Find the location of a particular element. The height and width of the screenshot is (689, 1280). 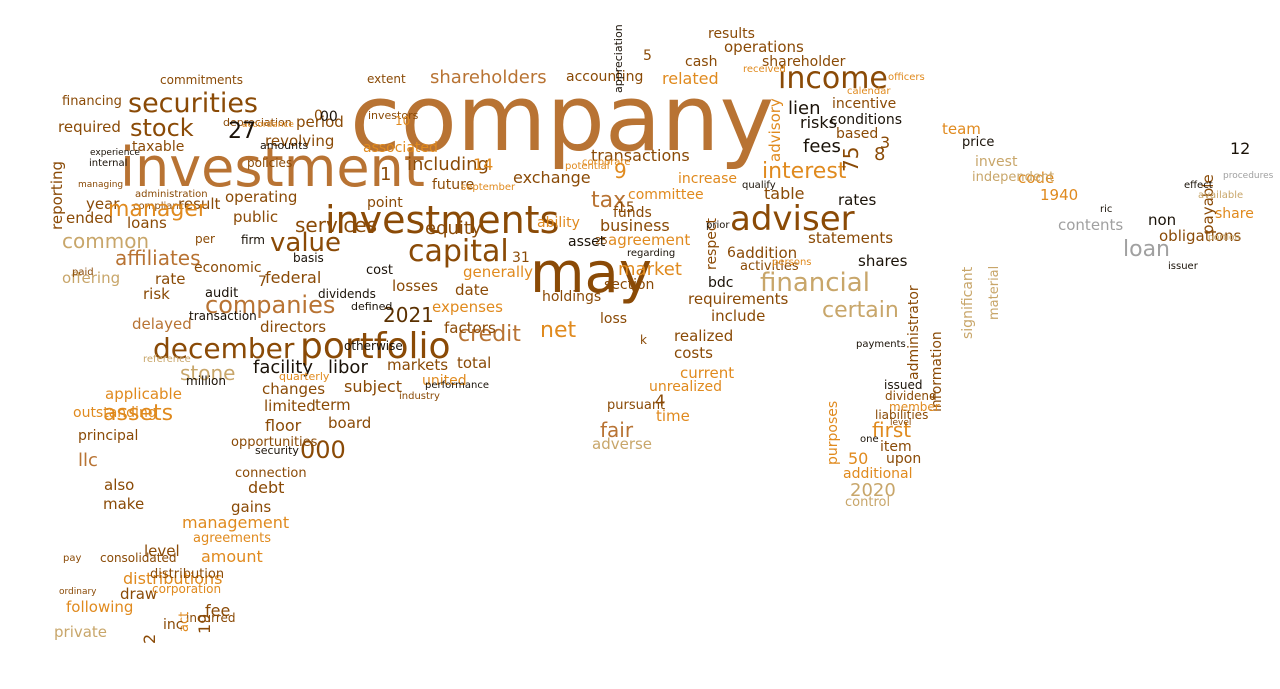

cloud-word-total: total is located at coordinates (474, 363).